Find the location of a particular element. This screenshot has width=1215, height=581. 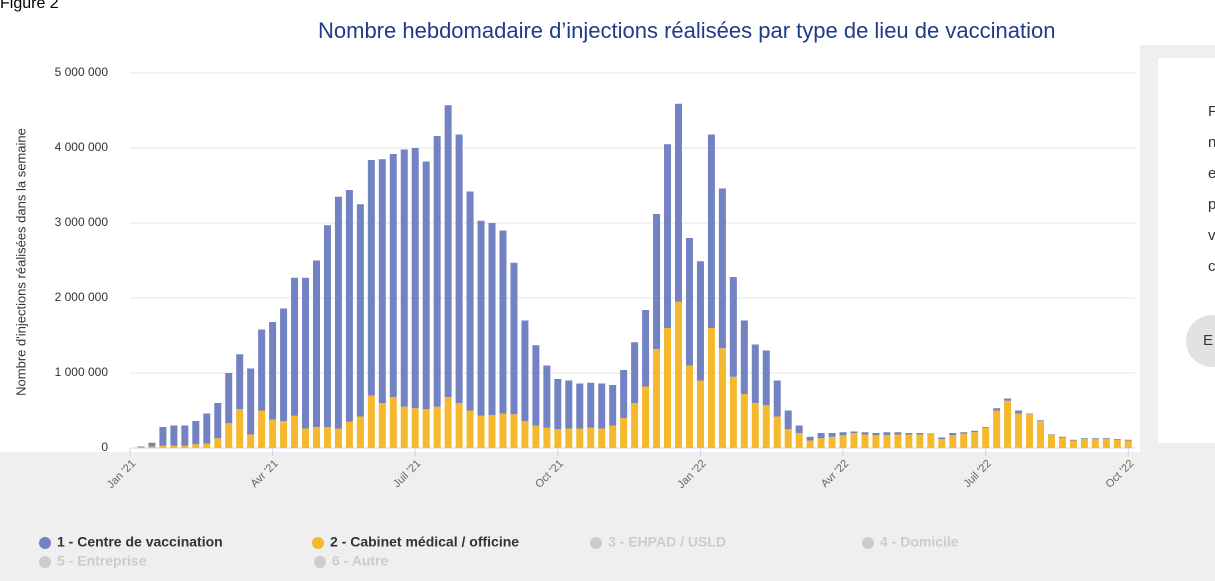

side-panel-text: p is located at coordinates (1211, 204).